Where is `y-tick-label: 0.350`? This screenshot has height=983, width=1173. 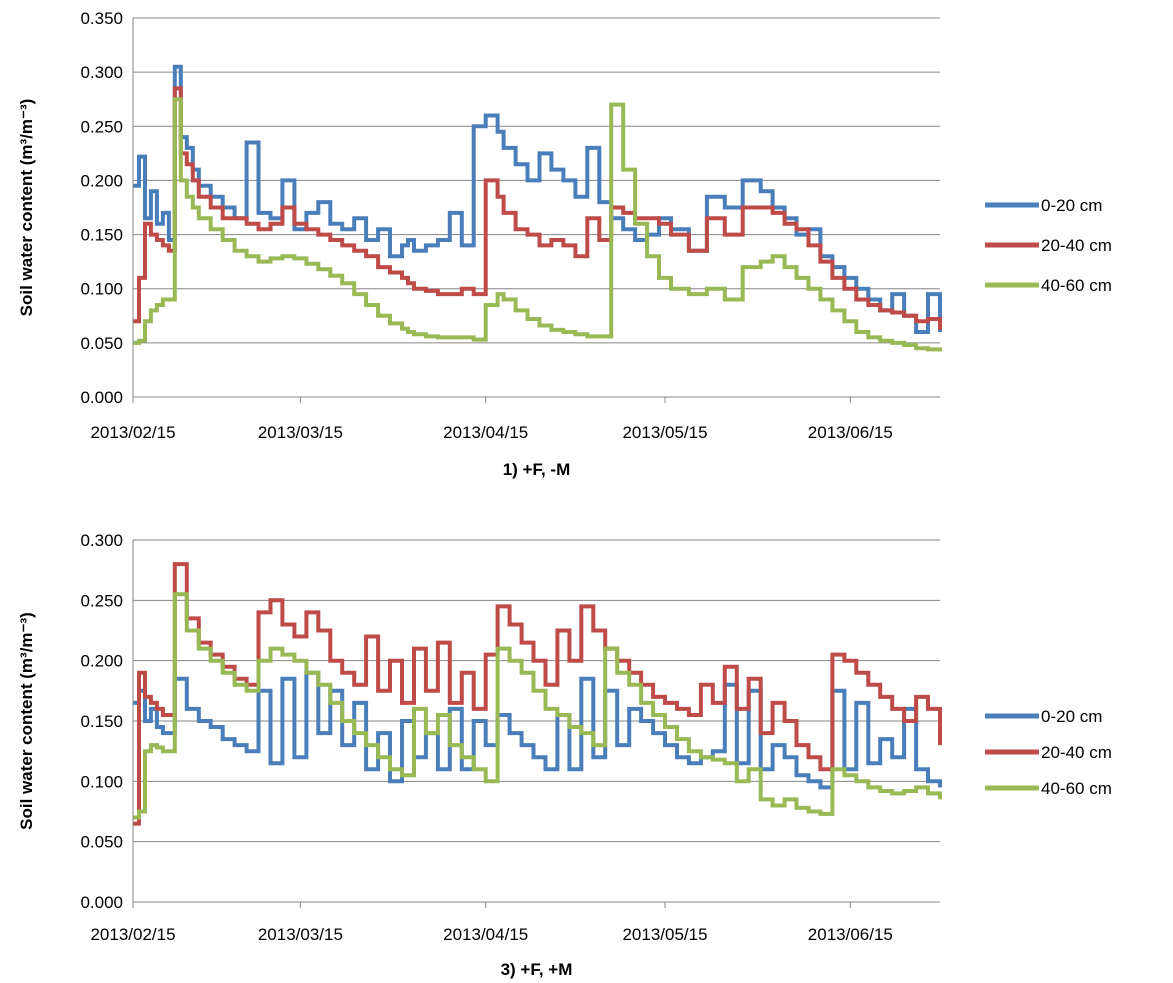 y-tick-label: 0.350 is located at coordinates (101, 18).